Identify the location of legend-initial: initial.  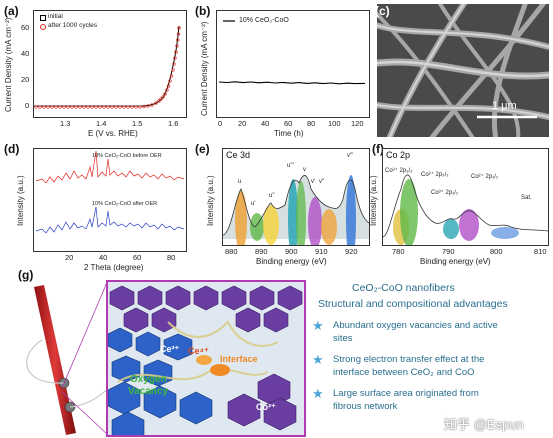
(55, 16).